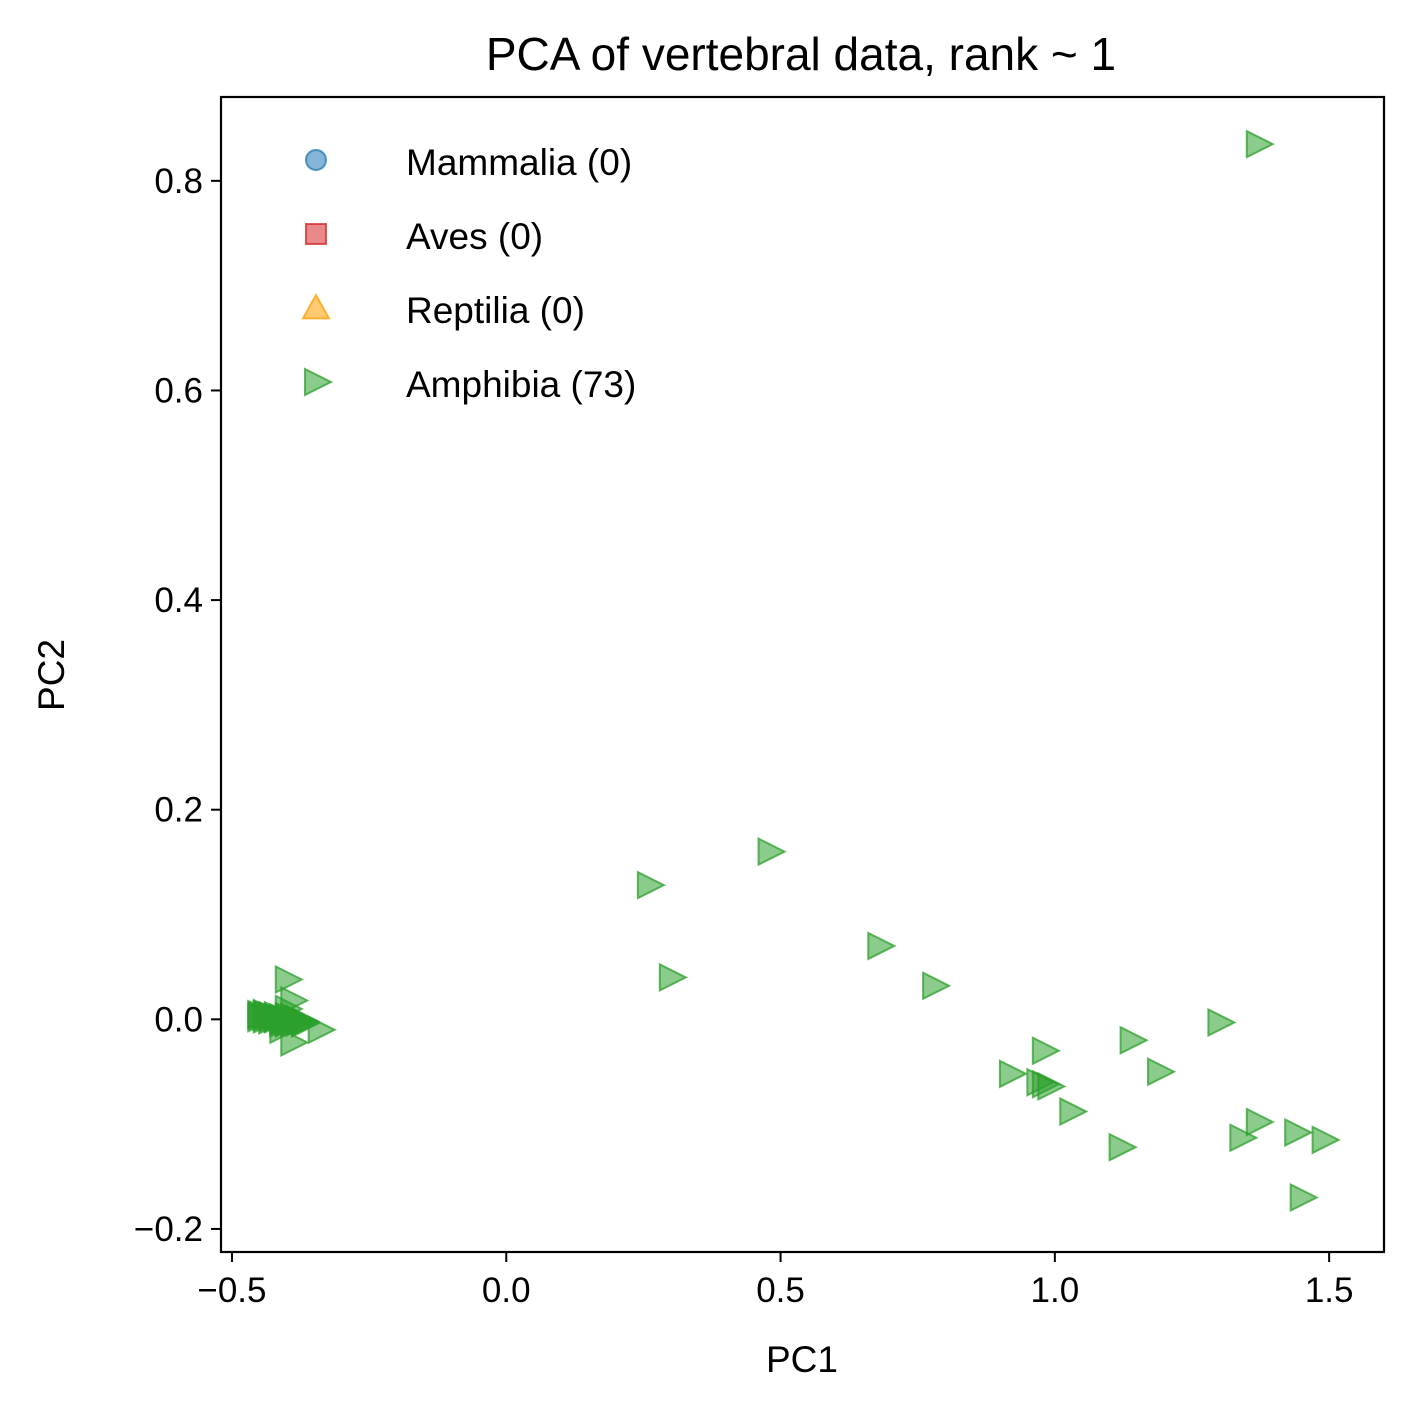 The width and height of the screenshot is (1413, 1420). Describe the element at coordinates (802, 1359) in the screenshot. I see `x-axis-label: PC1` at that location.